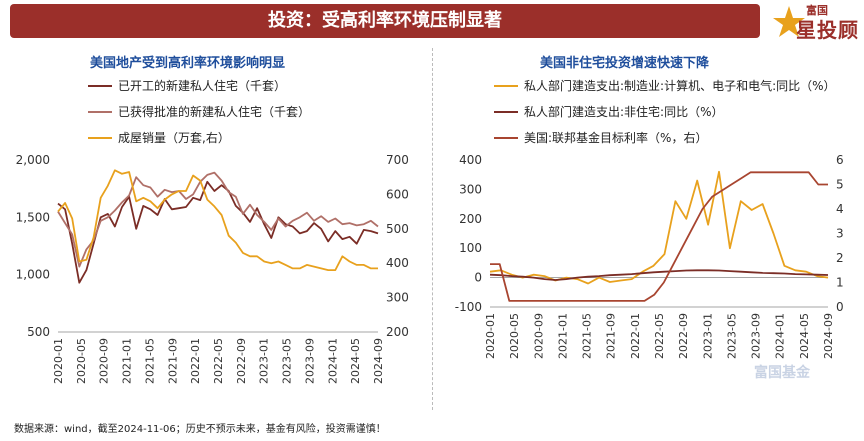  What do you see at coordinates (840, 160) in the screenshot?
I see `y-right-tick-label: 6` at bounding box center [840, 160].